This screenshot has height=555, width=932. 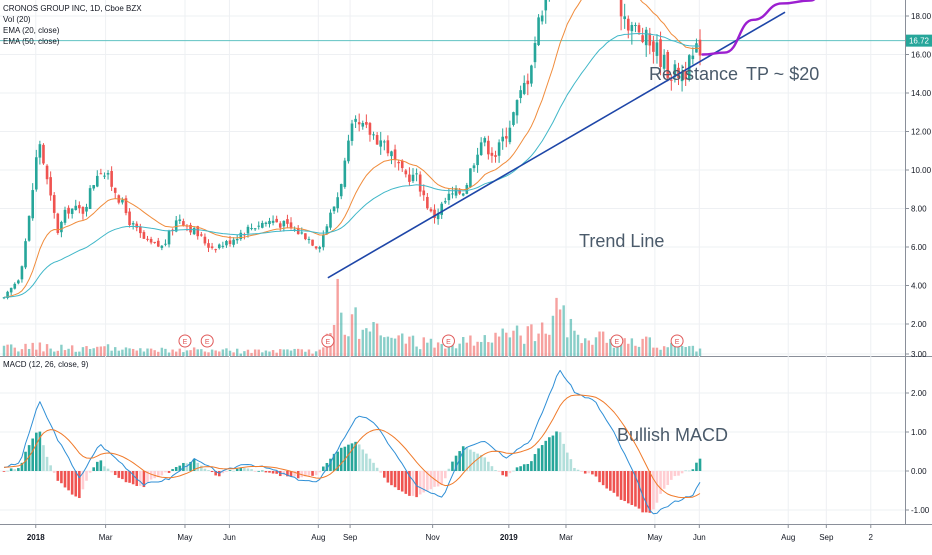 What do you see at coordinates (31, 41) in the screenshot?
I see `ema50-legend: EMA (50, close)` at bounding box center [31, 41].